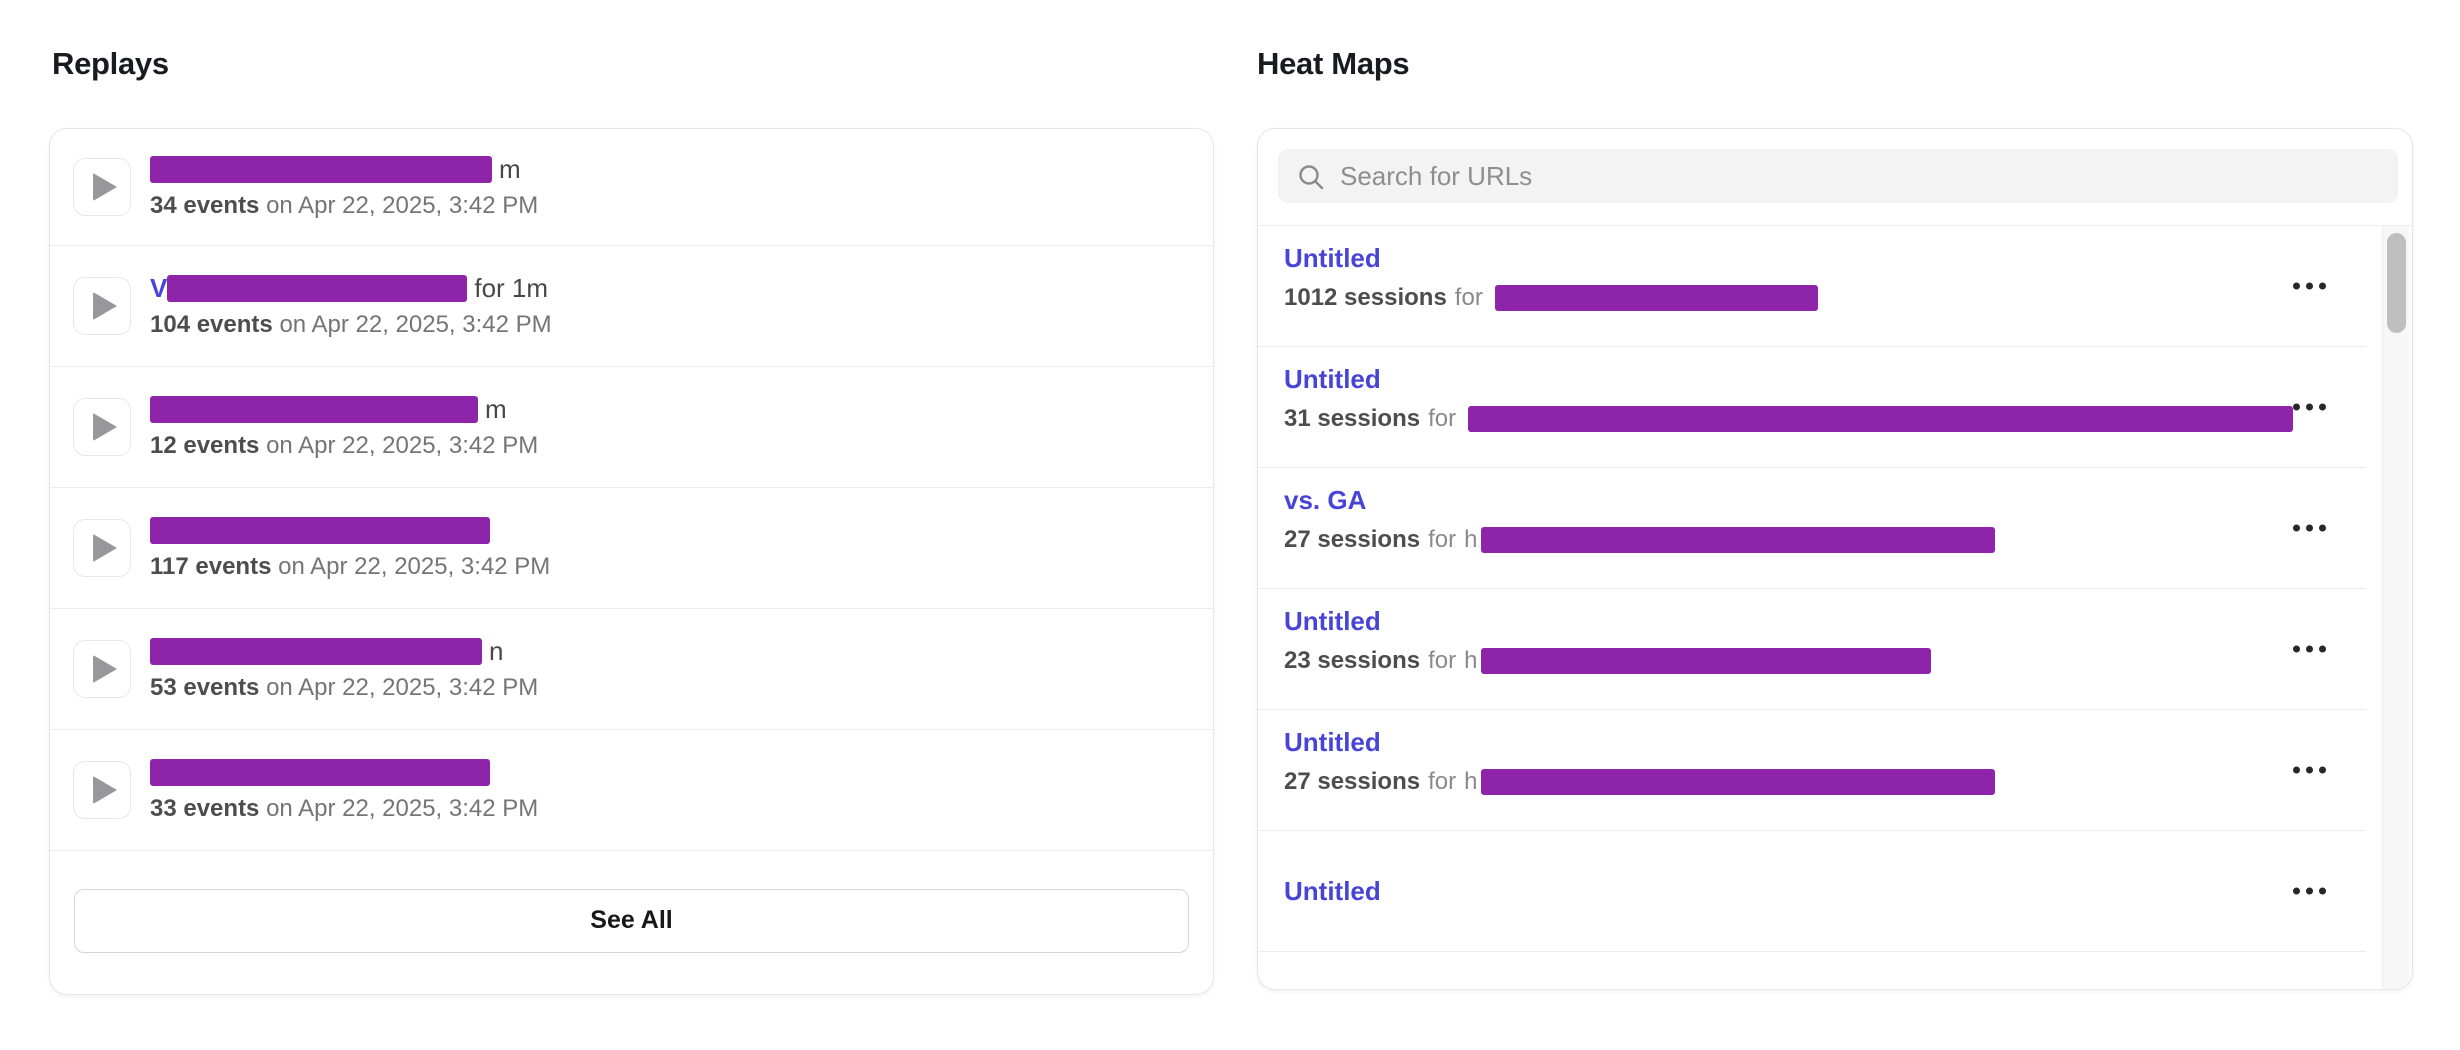  I want to click on visitor-name-link: n, so click(344, 651).